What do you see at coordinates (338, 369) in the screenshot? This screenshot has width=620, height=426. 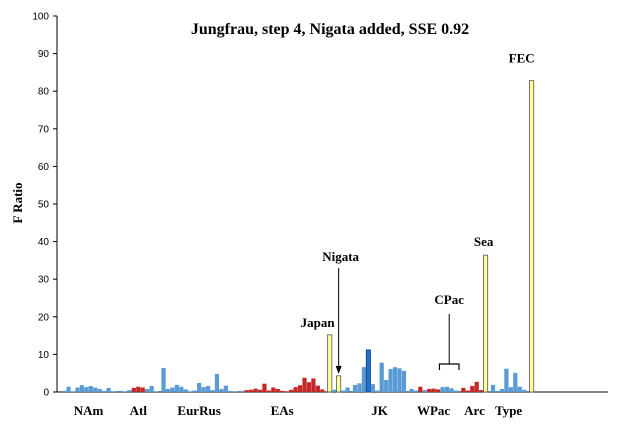 I see `nigata-arrow-head` at bounding box center [338, 369].